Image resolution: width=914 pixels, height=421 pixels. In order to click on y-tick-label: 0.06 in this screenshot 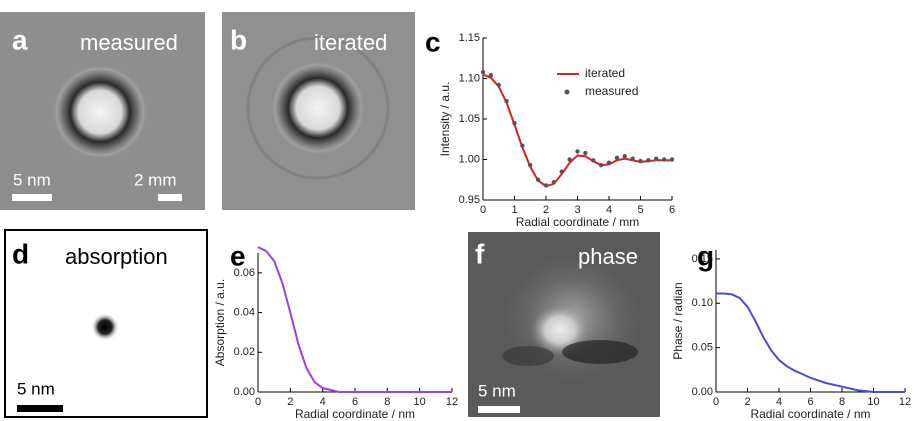, I will do `click(244, 273)`.